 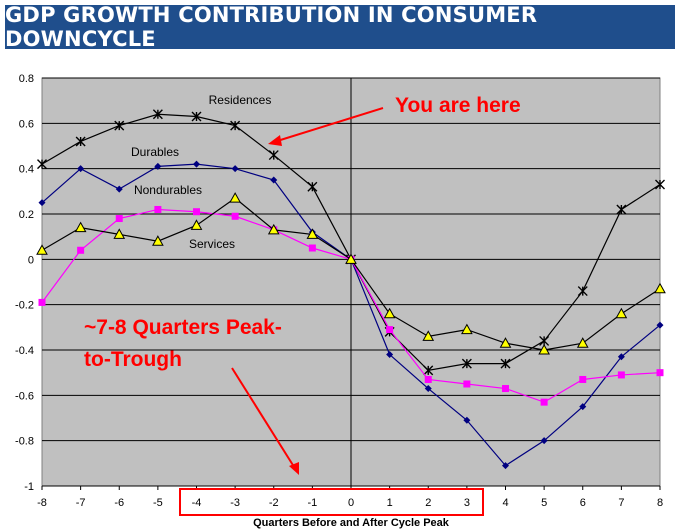 I want to click on x-tick-label: 6, so click(x=583, y=503).